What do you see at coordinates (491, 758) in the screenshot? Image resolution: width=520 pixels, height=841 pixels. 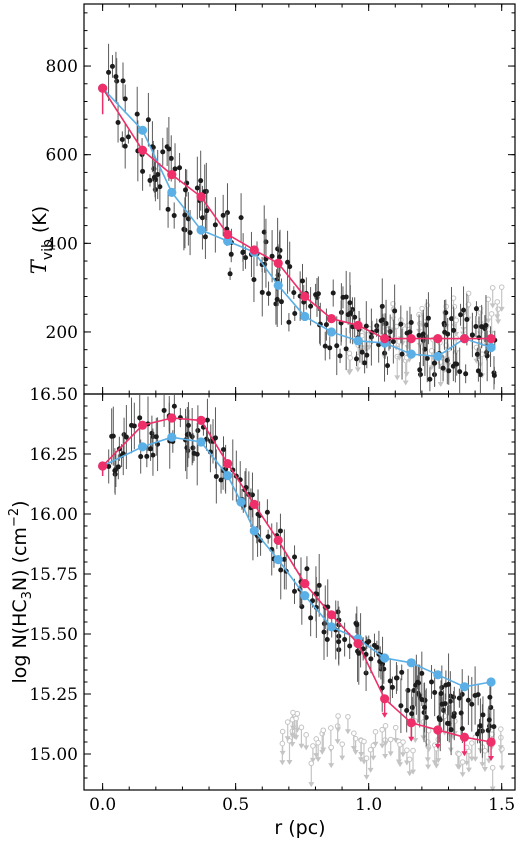 I see `red-limit-arrowhead` at bounding box center [491, 758].